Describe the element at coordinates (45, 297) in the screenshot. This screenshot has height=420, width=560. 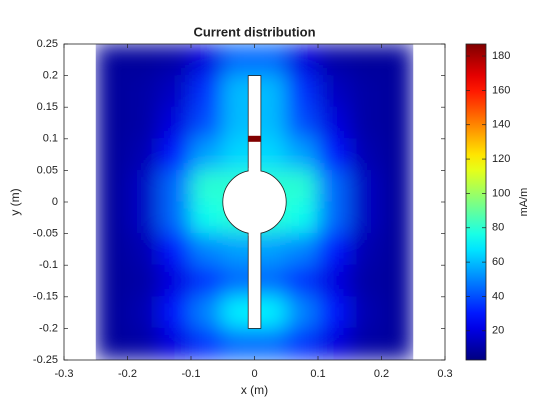
I see `y-tick-label: -0.15` at that location.